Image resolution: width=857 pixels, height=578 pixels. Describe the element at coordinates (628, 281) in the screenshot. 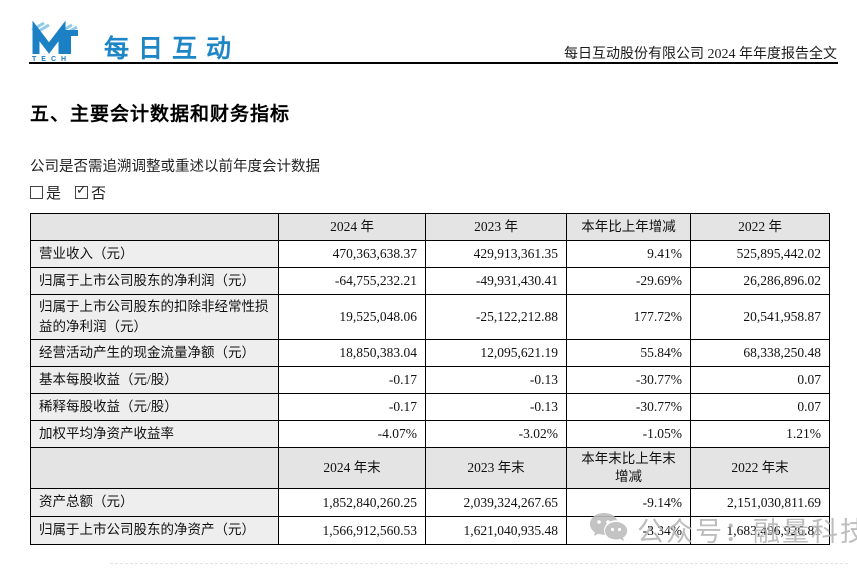

I see `cell-change: -29.69%` at that location.